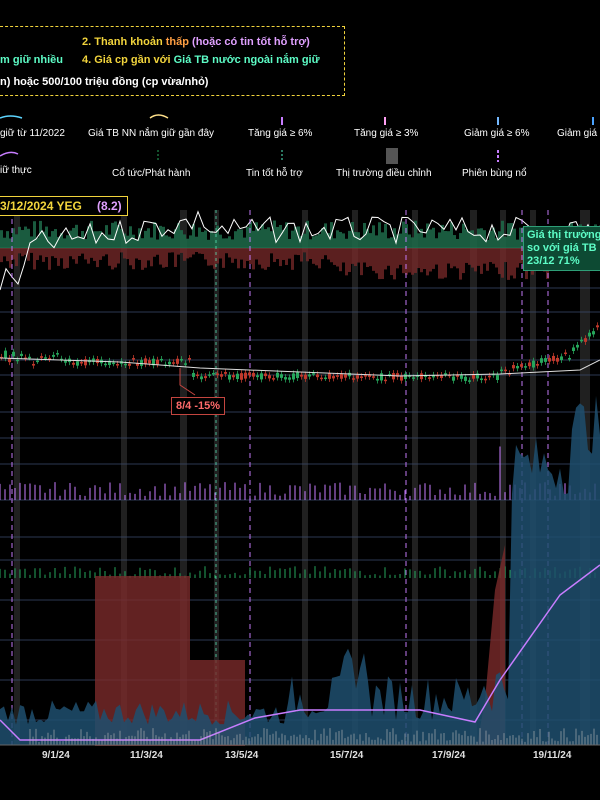  I want to click on legend-held-since: giữ từ 11/2022, so click(32, 133).